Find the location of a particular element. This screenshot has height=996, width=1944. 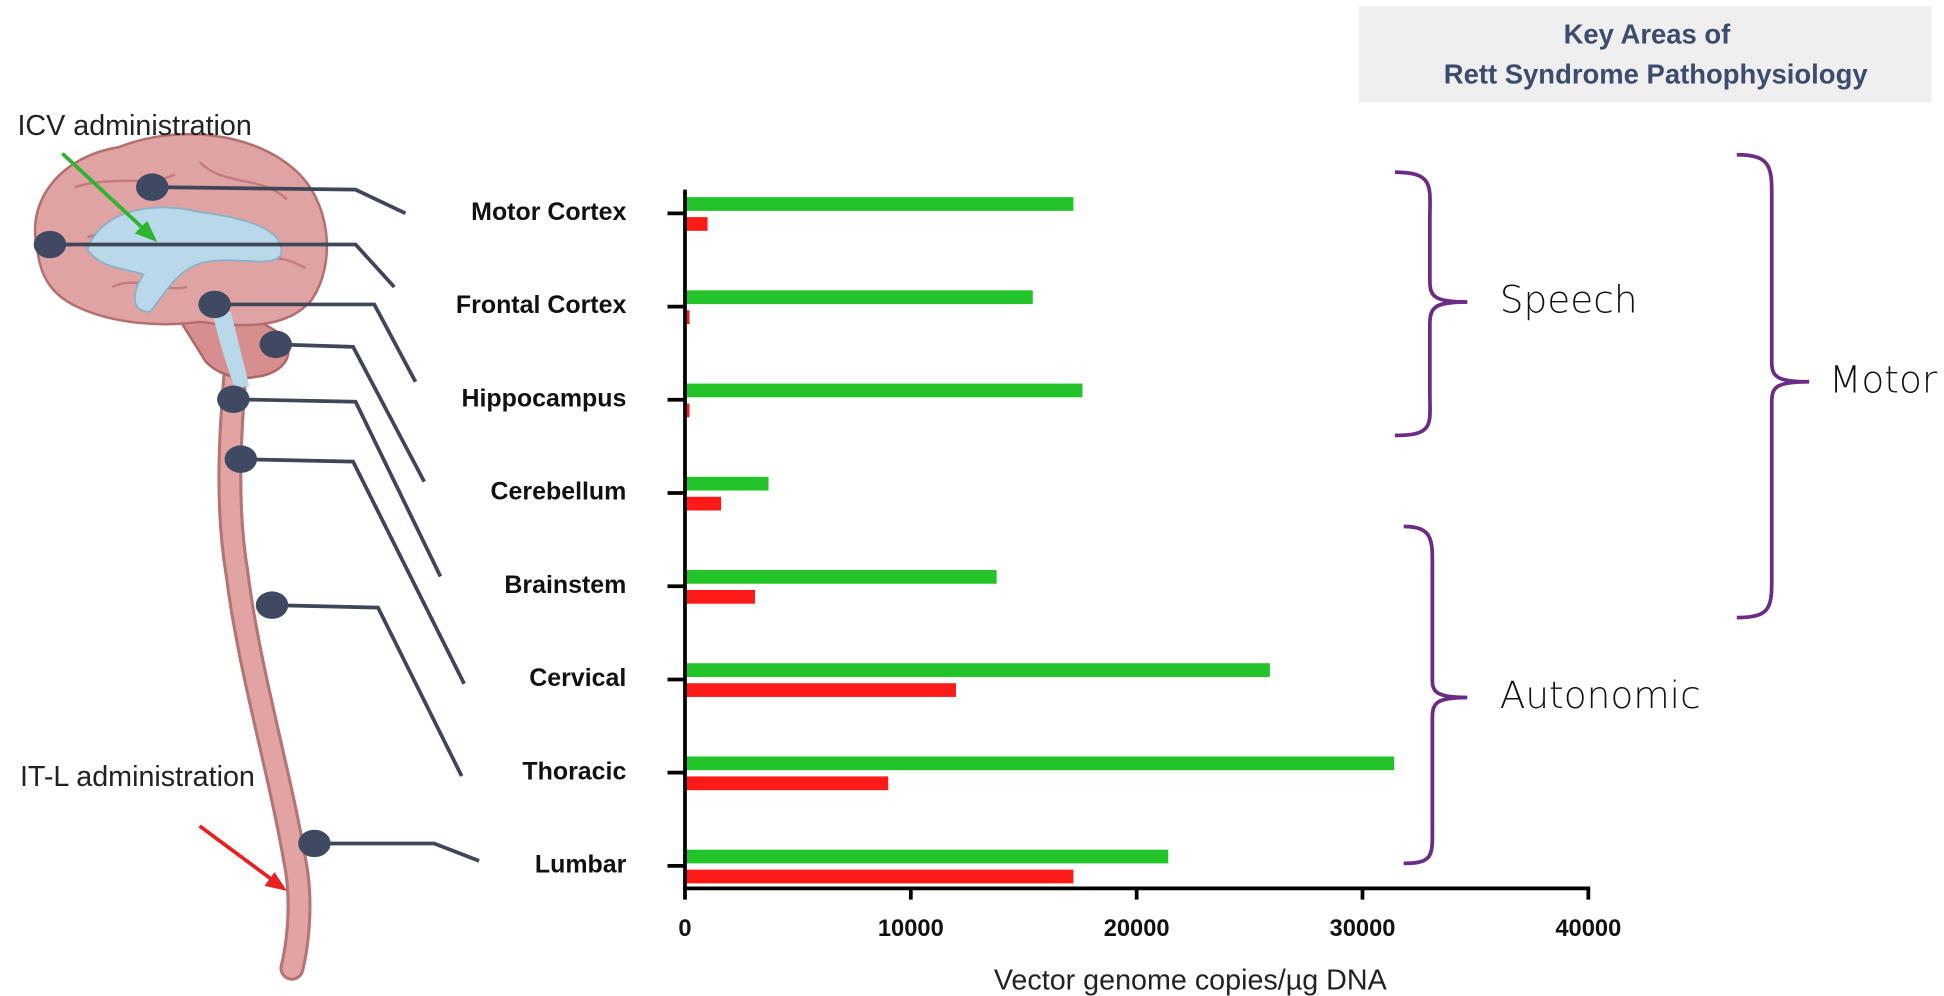

title-box is located at coordinates (1645, 54).